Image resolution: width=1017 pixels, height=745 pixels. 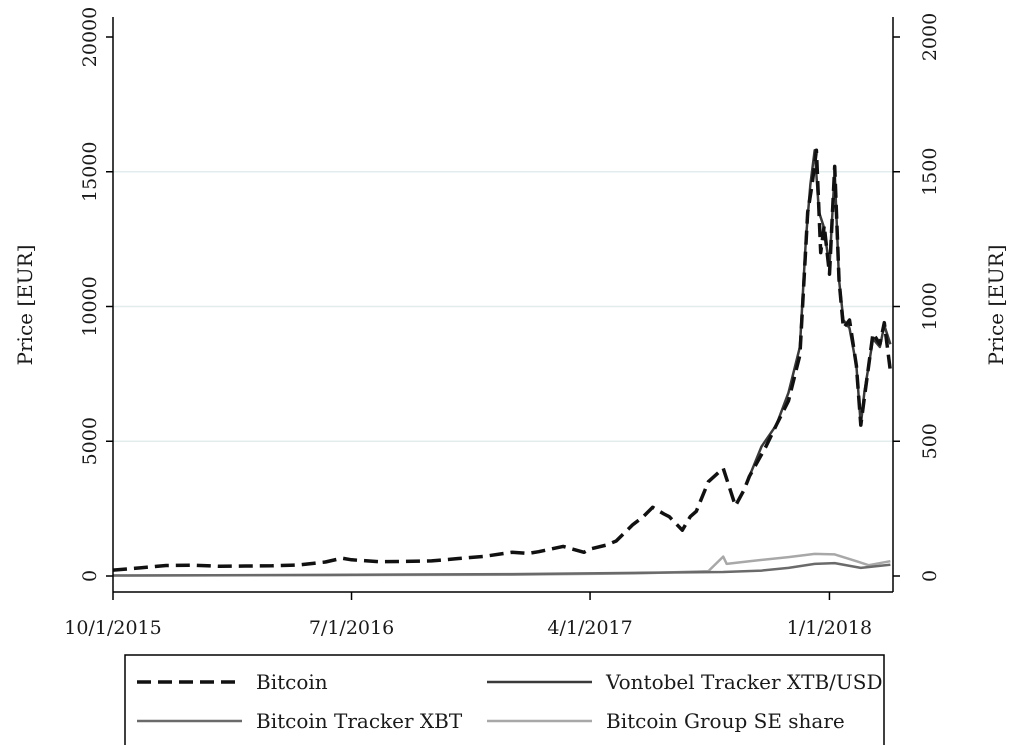 What do you see at coordinates (90, 576) in the screenshot?
I see `y-tick-label-left: 0` at bounding box center [90, 576].